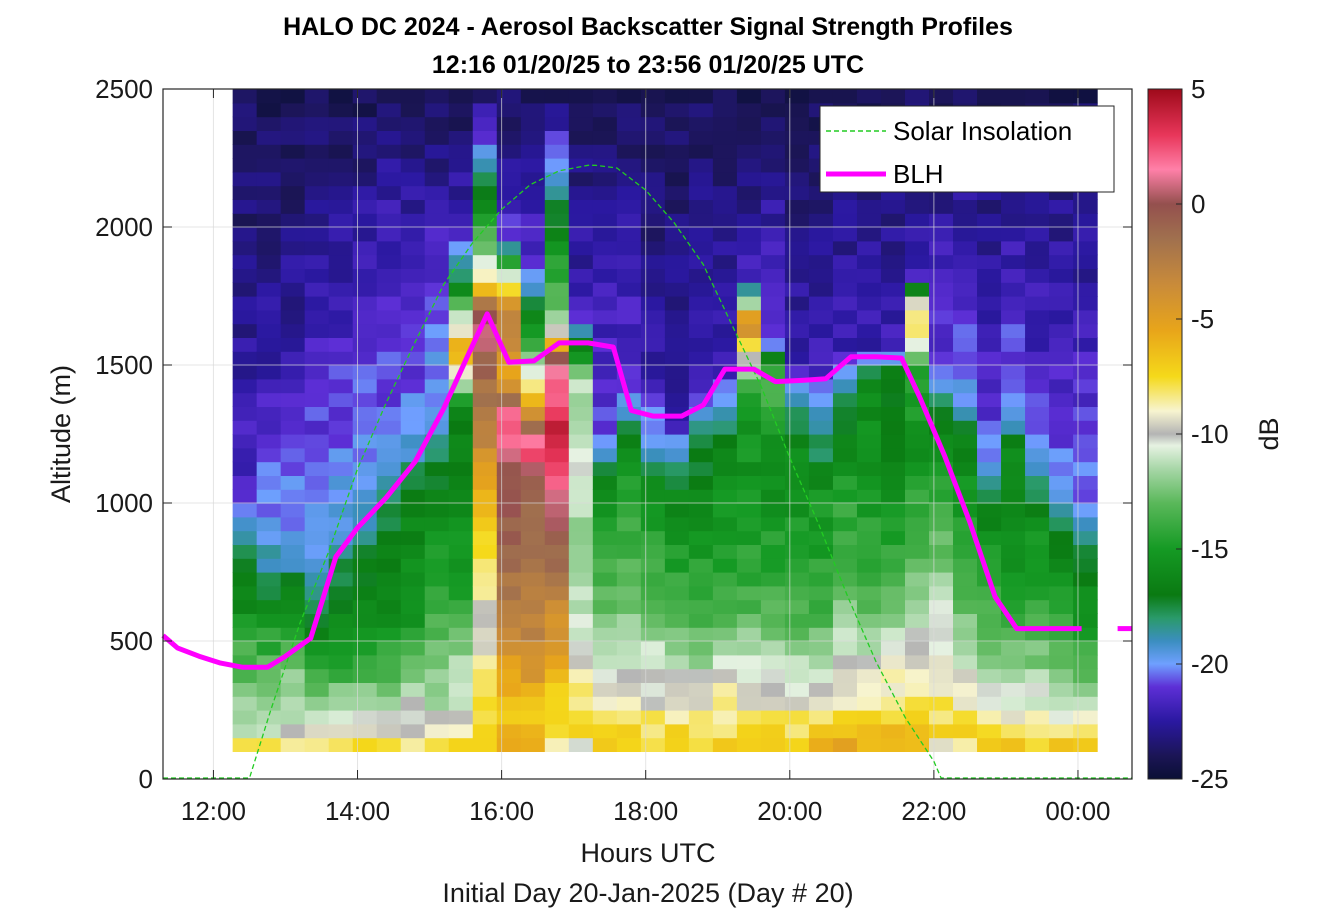  I want to click on colorbar-tick-label: -5, so click(1202, 319).